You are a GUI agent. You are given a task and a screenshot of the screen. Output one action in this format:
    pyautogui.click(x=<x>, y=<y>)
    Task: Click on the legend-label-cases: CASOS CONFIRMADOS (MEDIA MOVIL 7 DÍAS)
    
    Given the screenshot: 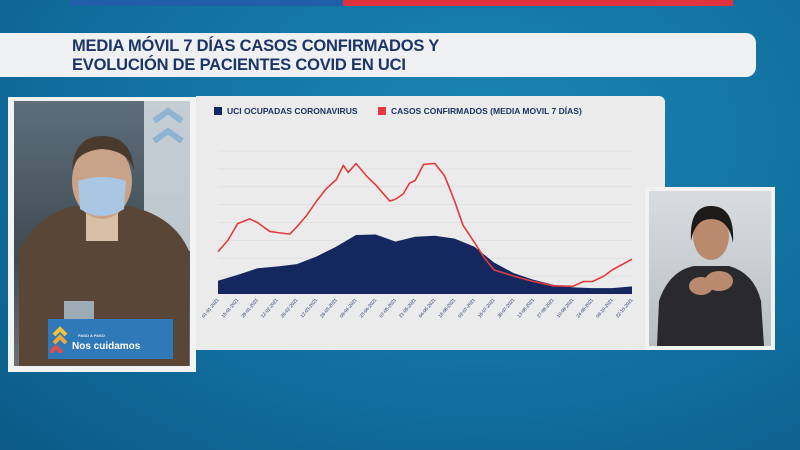 What is the action you would take?
    pyautogui.click(x=486, y=111)
    